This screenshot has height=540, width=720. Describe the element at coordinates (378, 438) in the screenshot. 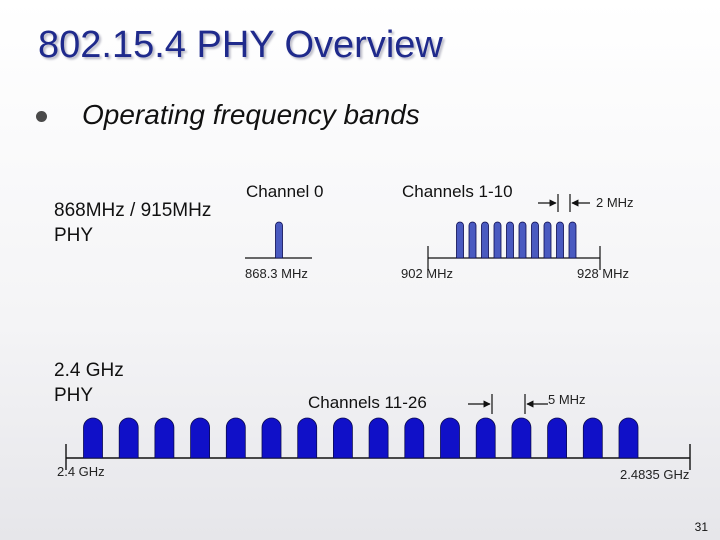

I see `channel-19-pulse` at that location.